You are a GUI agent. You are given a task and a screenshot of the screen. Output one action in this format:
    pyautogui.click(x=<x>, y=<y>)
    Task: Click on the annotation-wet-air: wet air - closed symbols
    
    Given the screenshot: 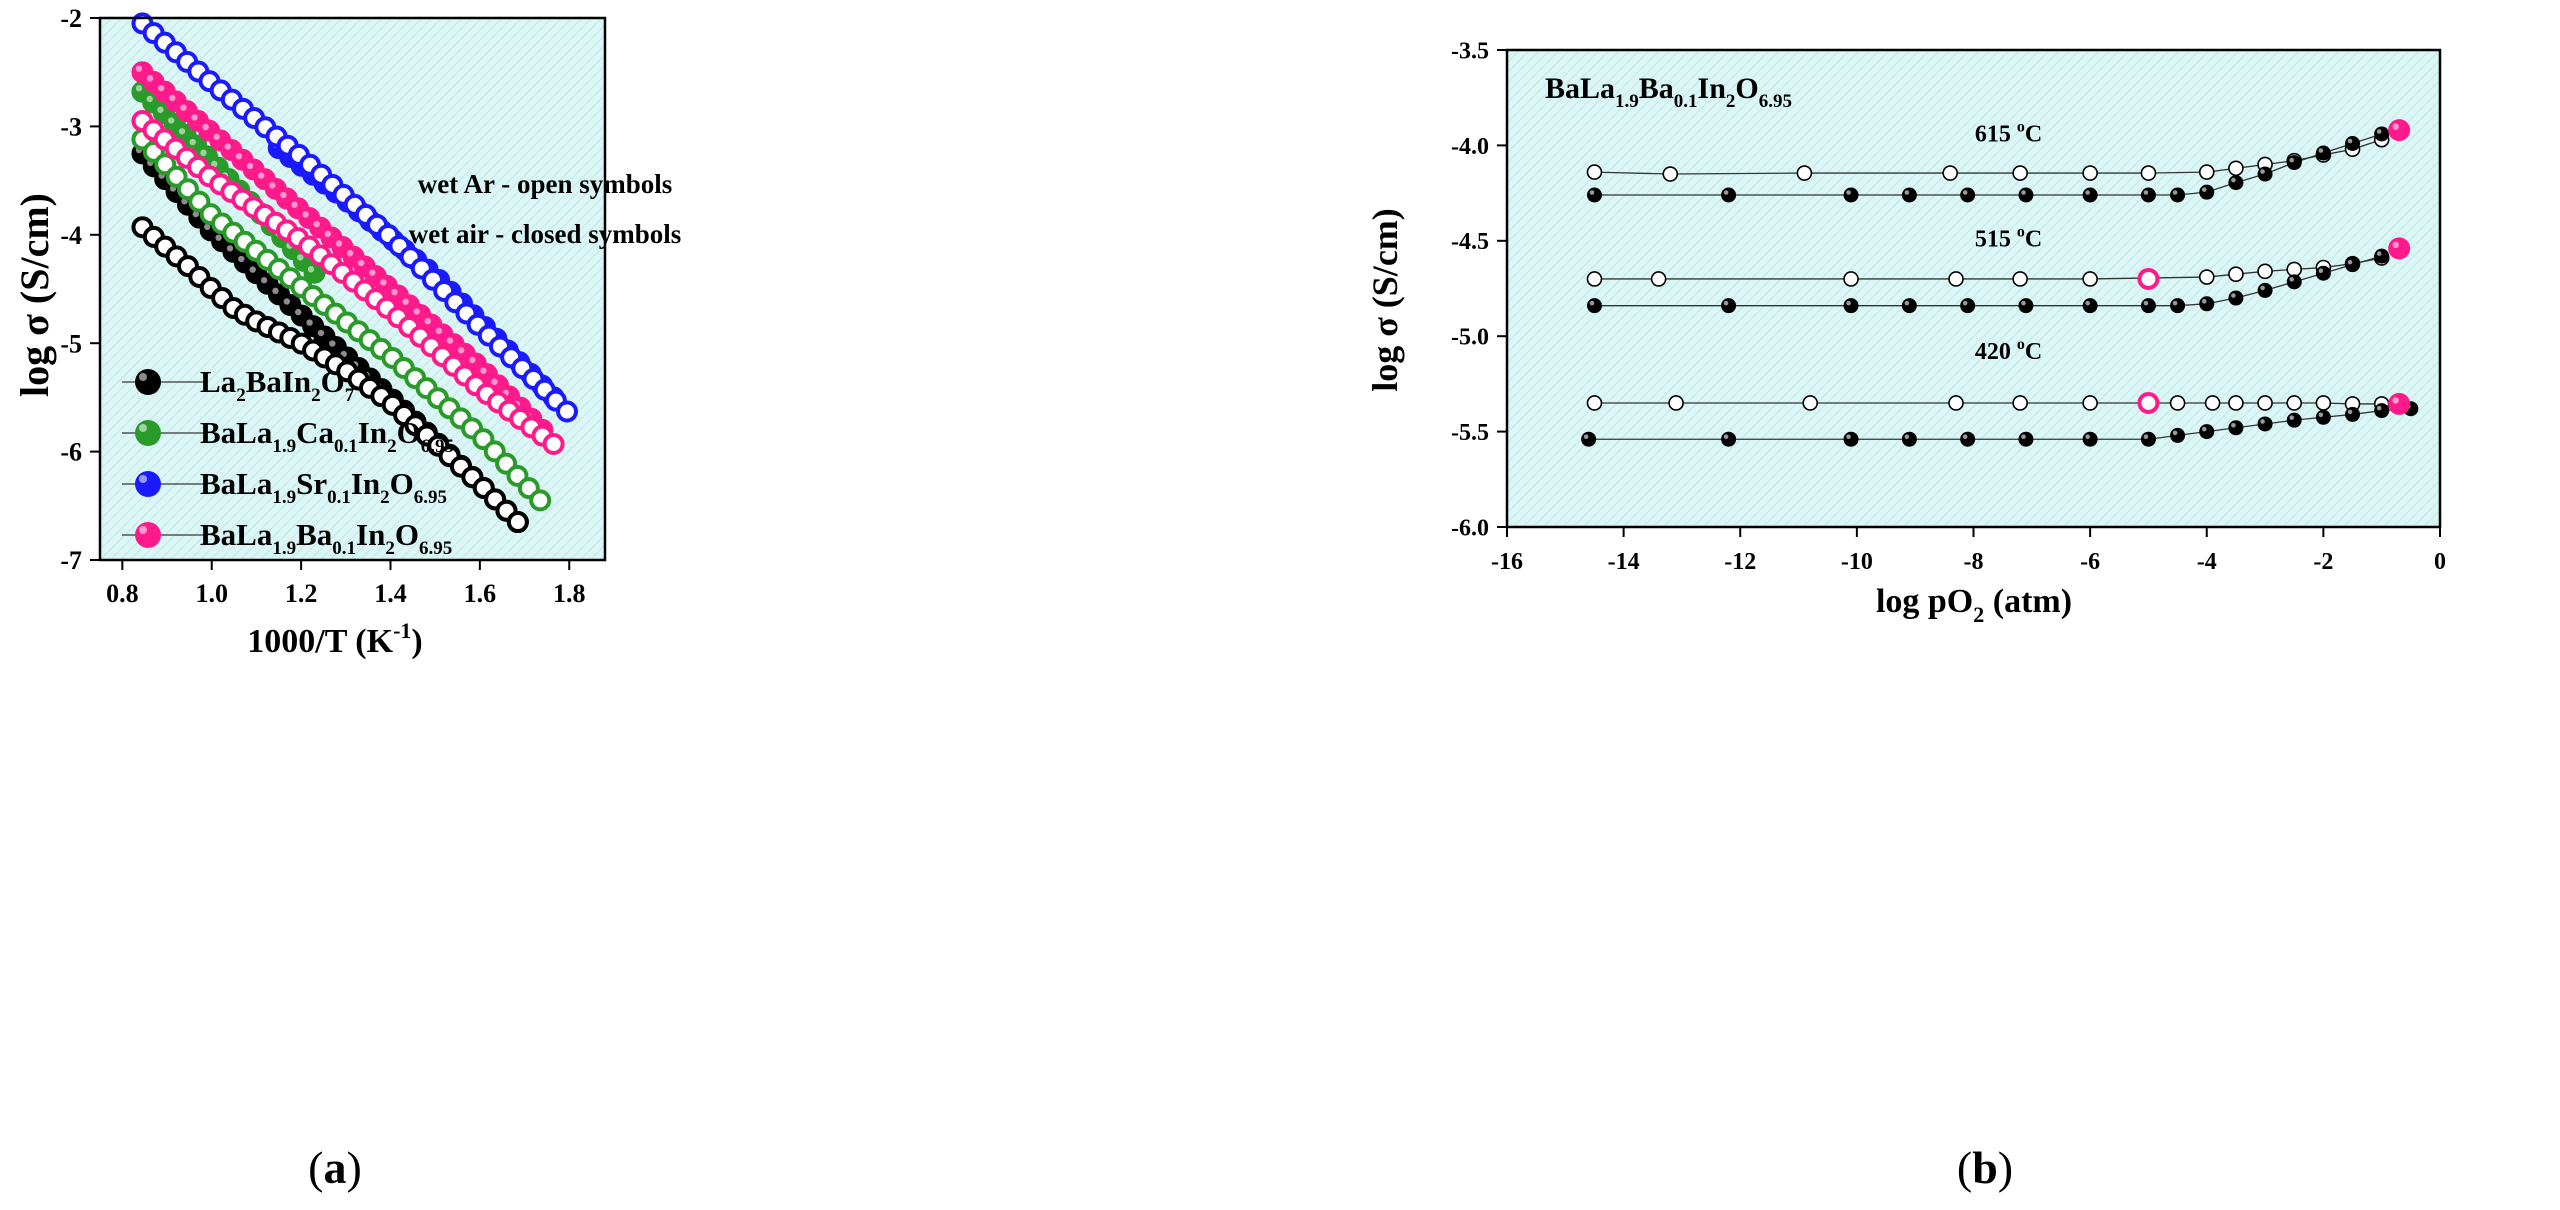 What is the action you would take?
    pyautogui.click(x=545, y=234)
    